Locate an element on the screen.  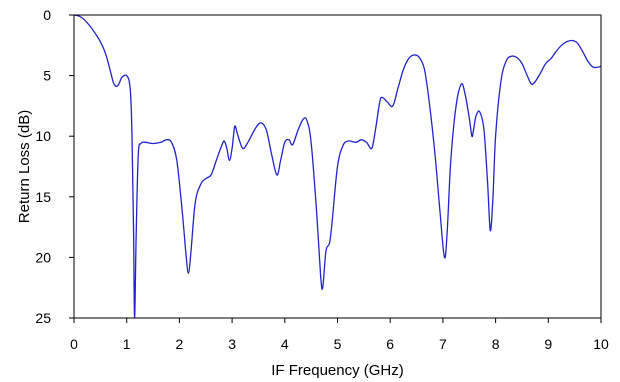
x-axis-title: IF Frequency (GHz) is located at coordinates (337, 370).